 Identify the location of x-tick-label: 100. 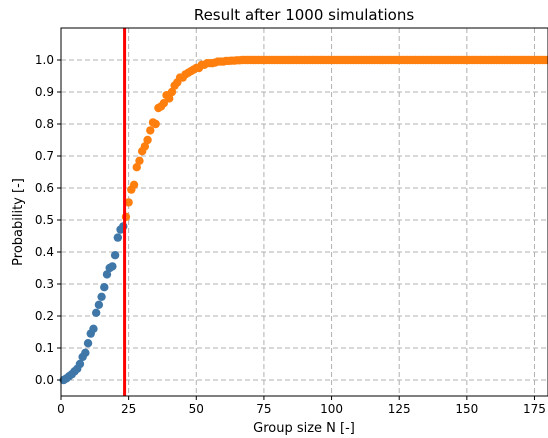
(331, 409).